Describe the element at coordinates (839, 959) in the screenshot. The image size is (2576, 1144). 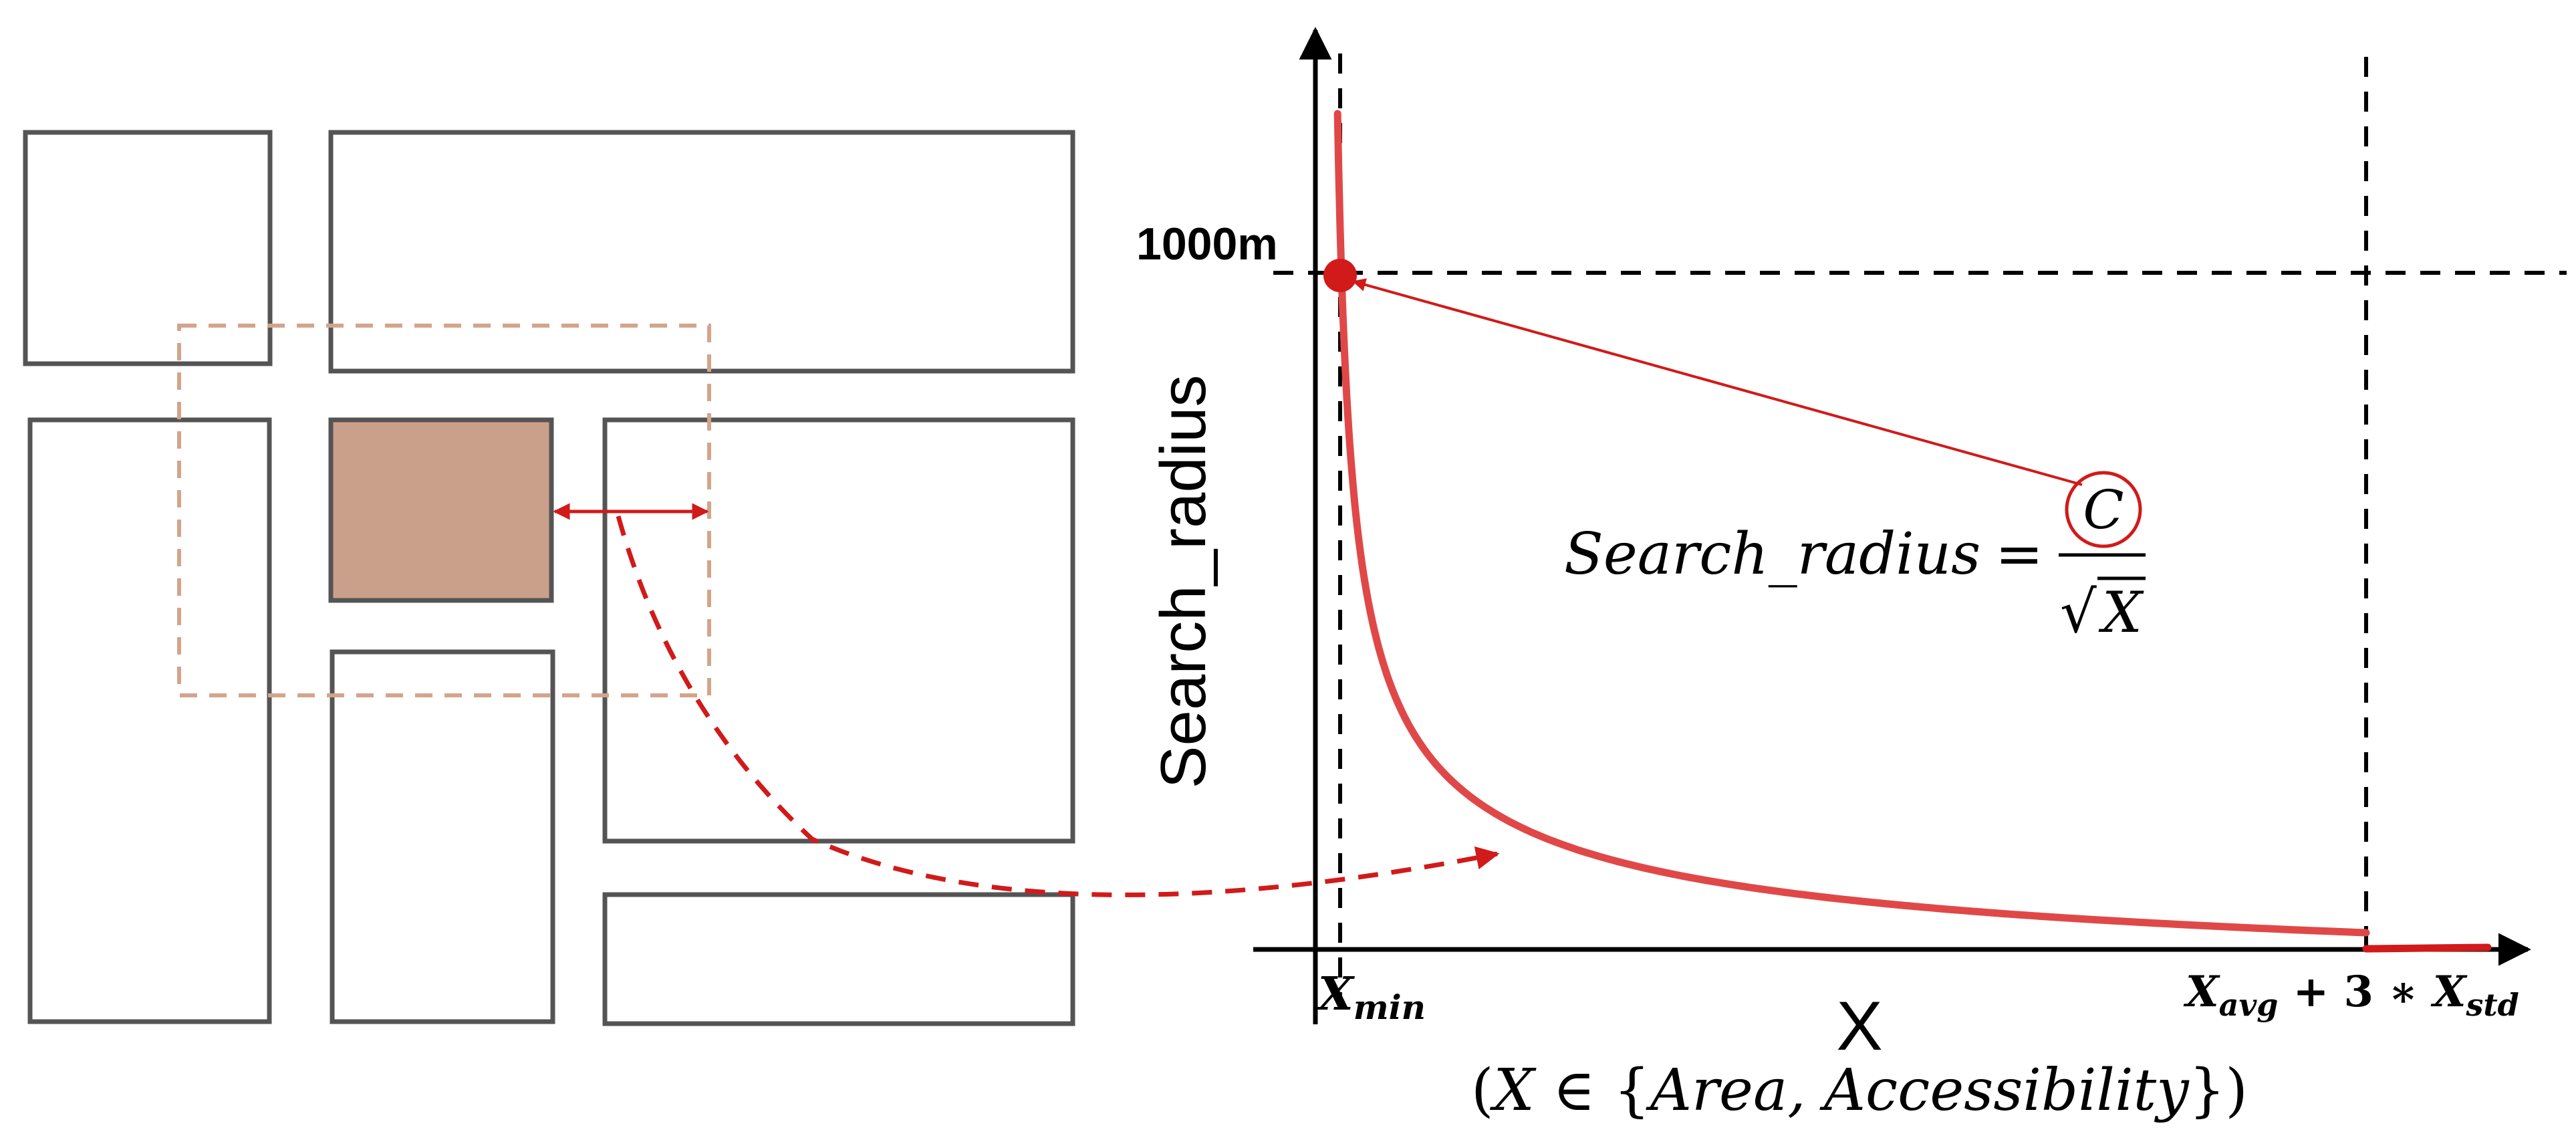
I see `block-f` at that location.